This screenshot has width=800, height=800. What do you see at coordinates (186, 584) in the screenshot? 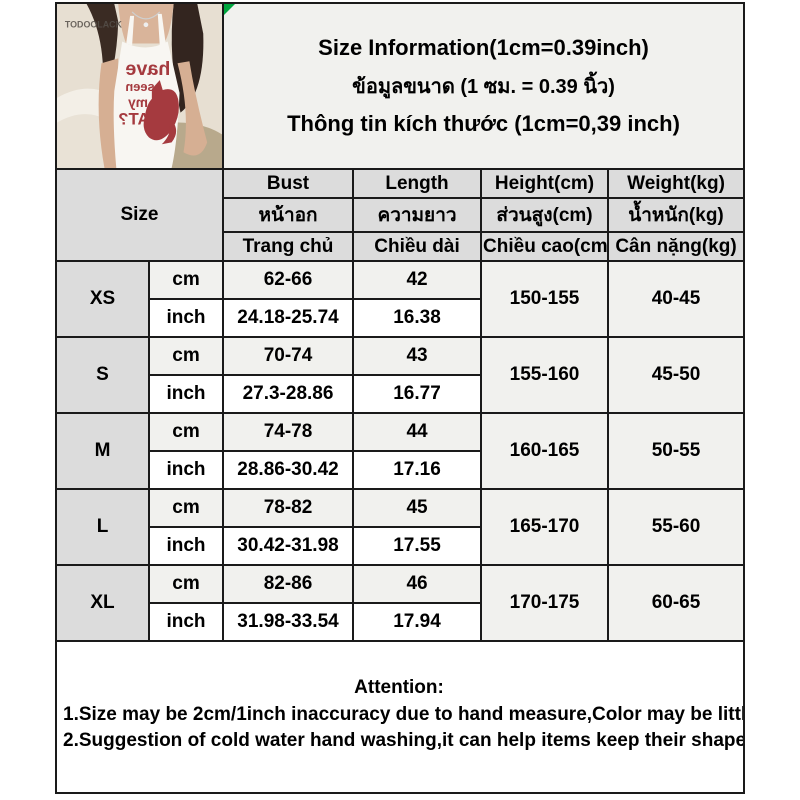
I see `unit-cell-xl-cm: cm` at bounding box center [186, 584].